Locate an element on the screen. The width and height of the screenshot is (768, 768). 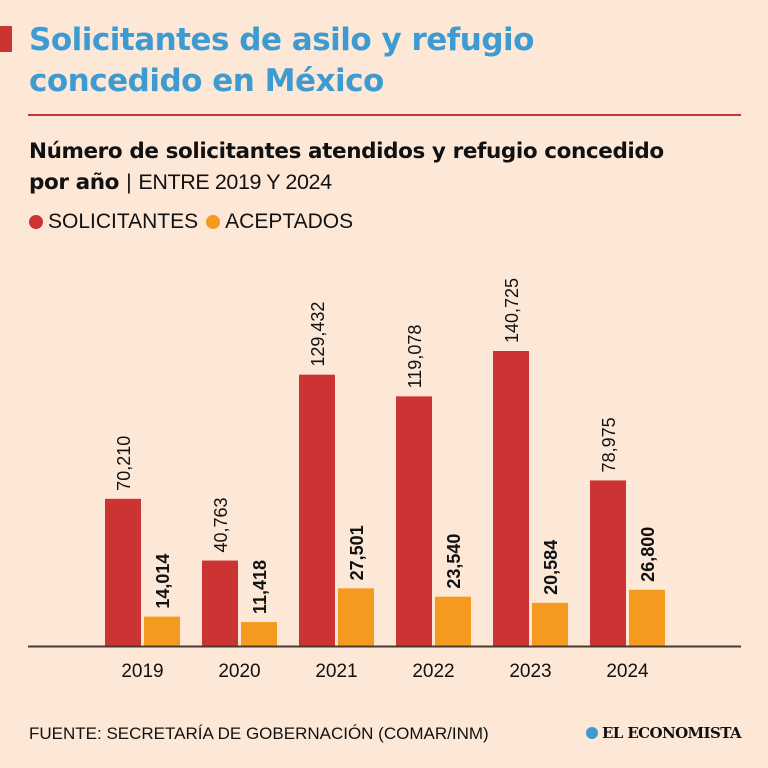
legend-label-solicitantes: SOLICITANTES is located at coordinates (123, 221).